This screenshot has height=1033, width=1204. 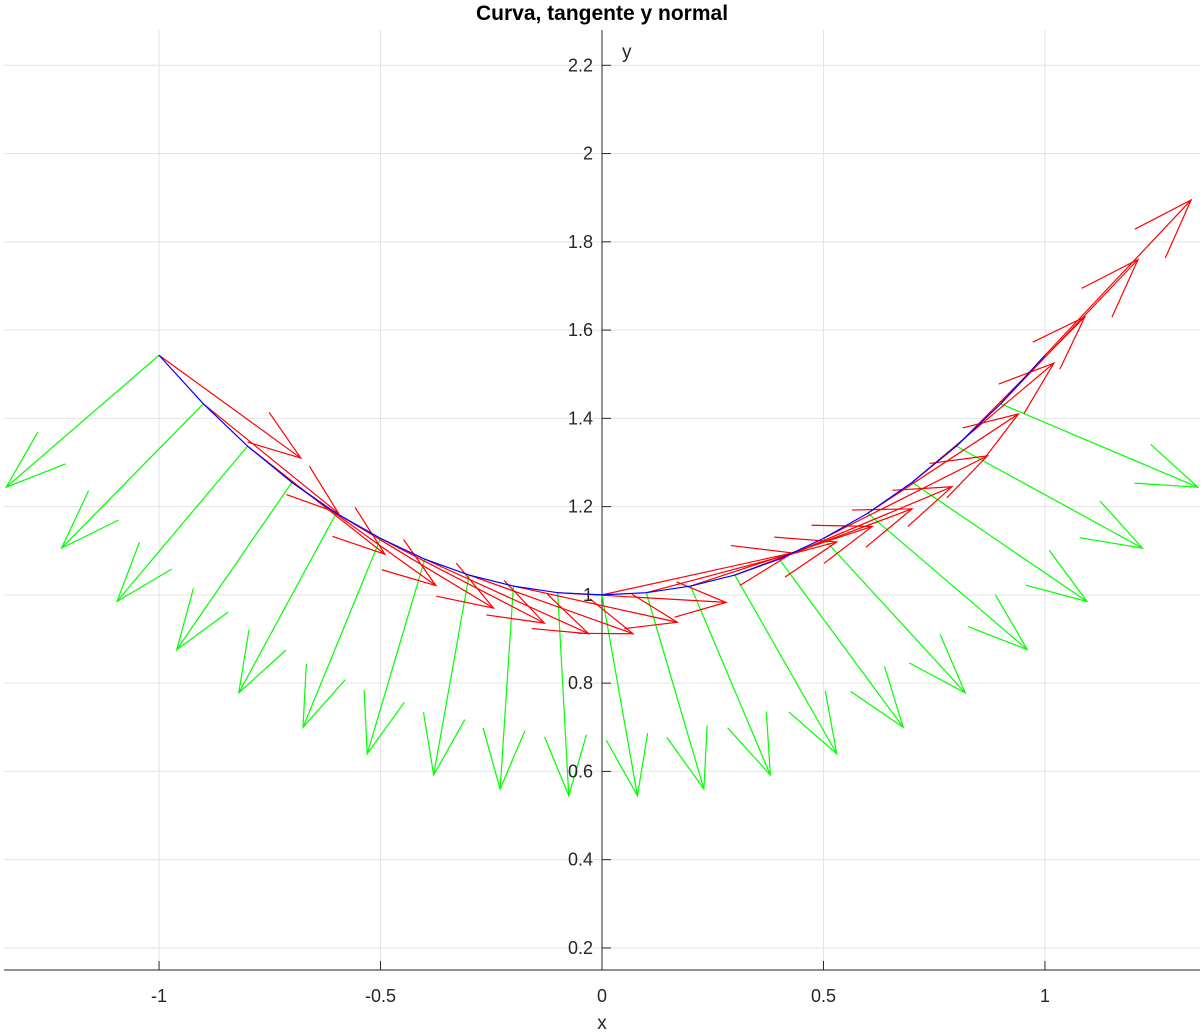 What do you see at coordinates (588, 154) in the screenshot?
I see `y-tick-label: 2` at bounding box center [588, 154].